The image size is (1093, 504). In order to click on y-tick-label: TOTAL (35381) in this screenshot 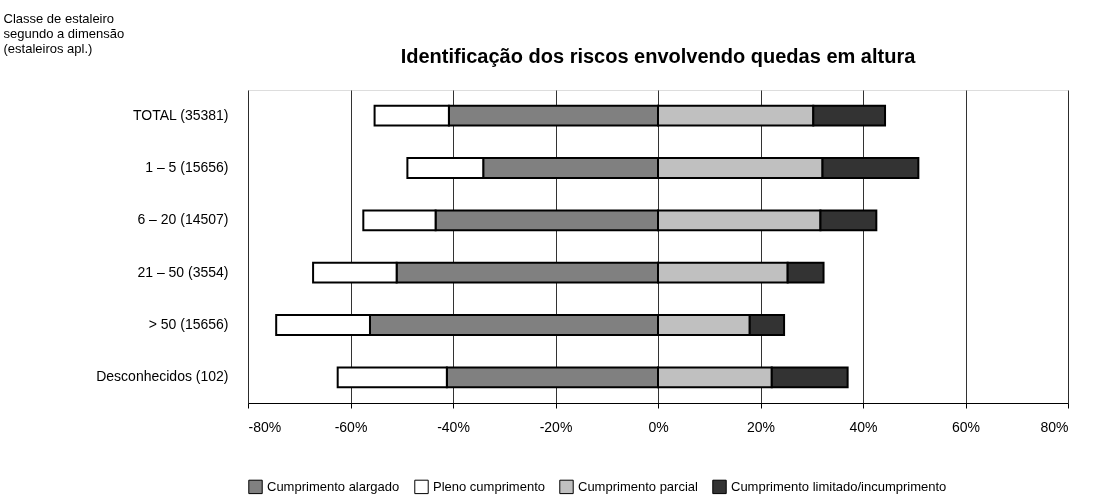, I will do `click(181, 114)`.